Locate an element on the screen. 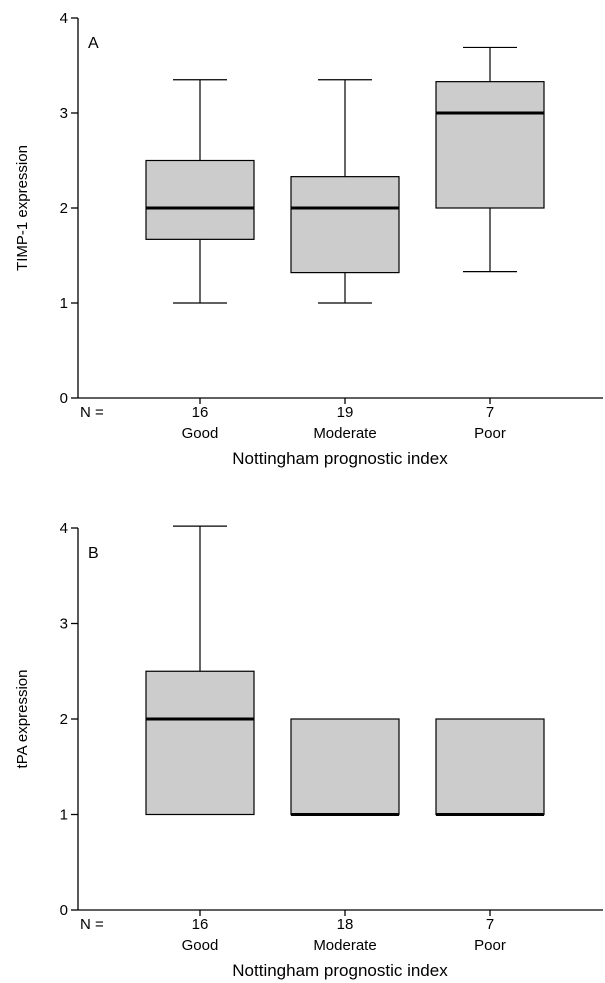  y-axis-label: tPA expression is located at coordinates (22, 719).